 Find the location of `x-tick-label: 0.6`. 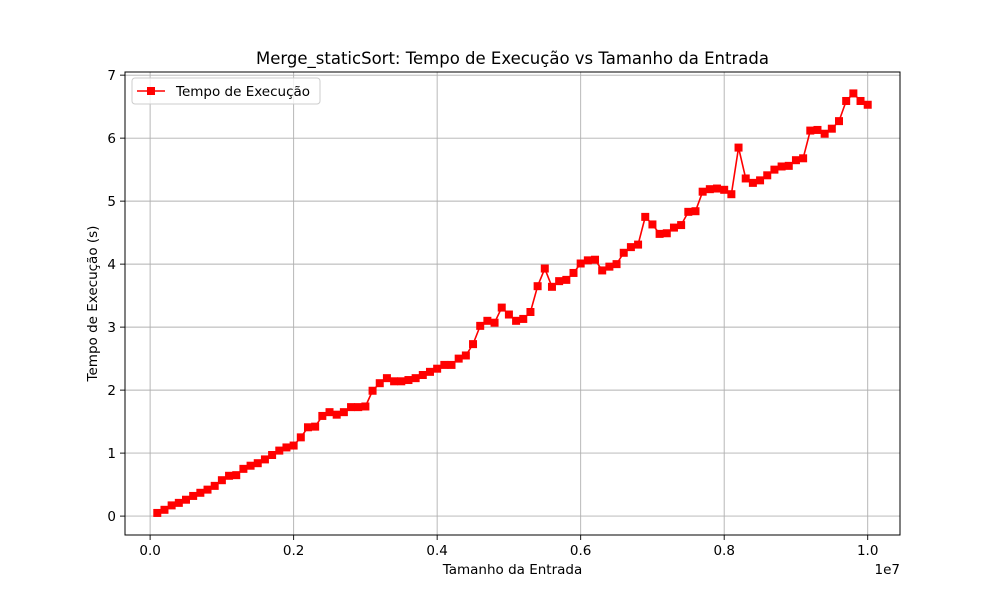

x-tick-label: 0.6 is located at coordinates (580, 551).